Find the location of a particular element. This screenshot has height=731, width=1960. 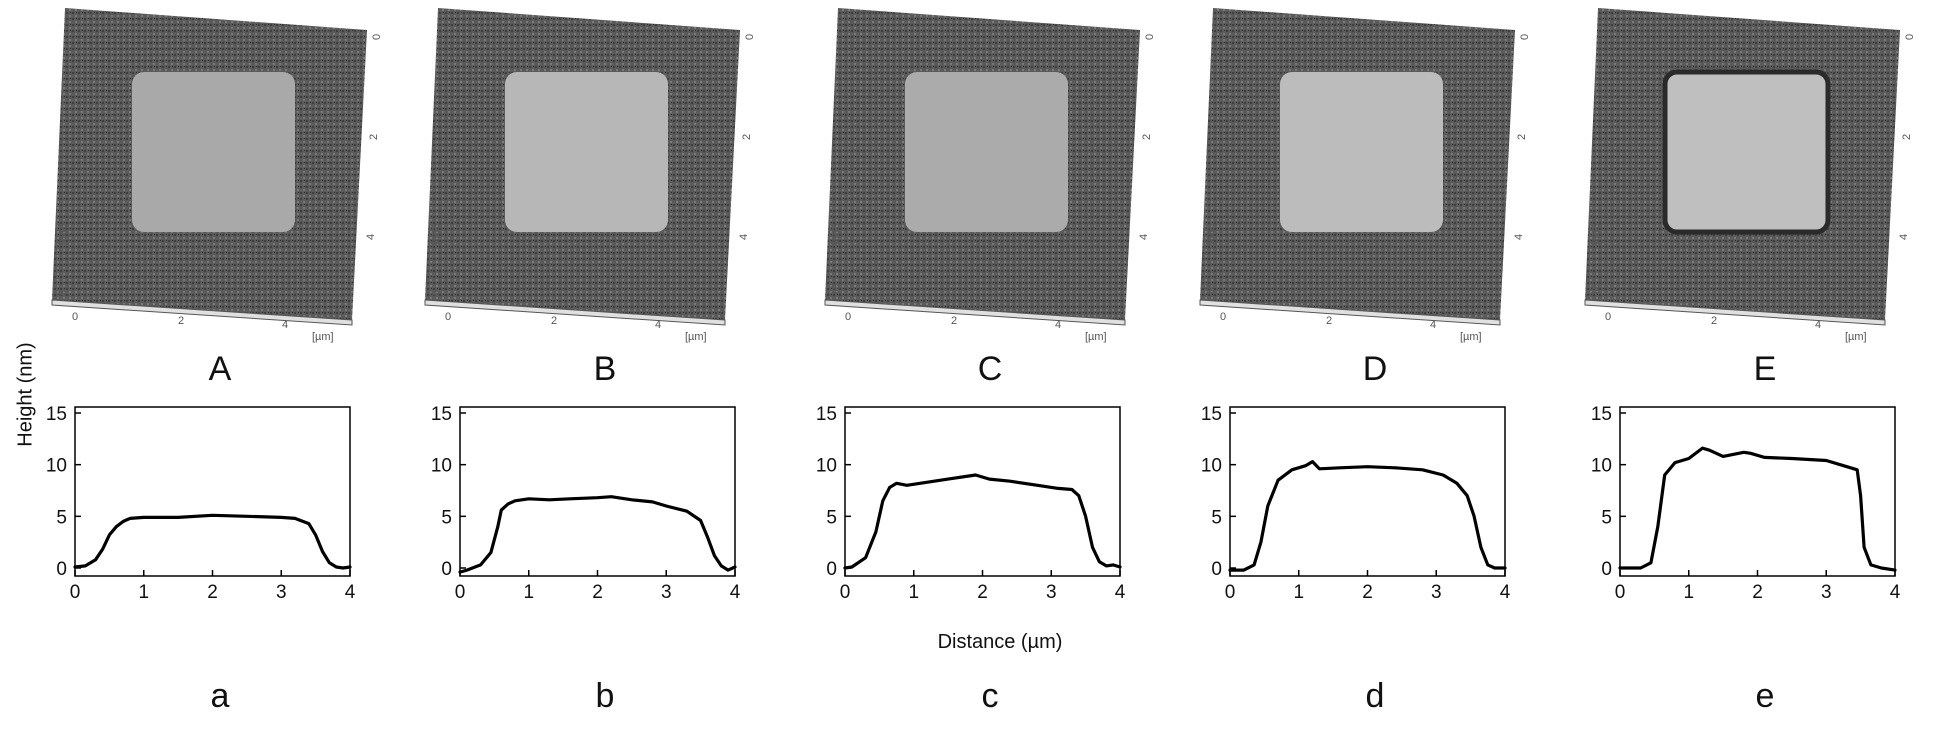

image-label-C: C is located at coordinates (990, 369).